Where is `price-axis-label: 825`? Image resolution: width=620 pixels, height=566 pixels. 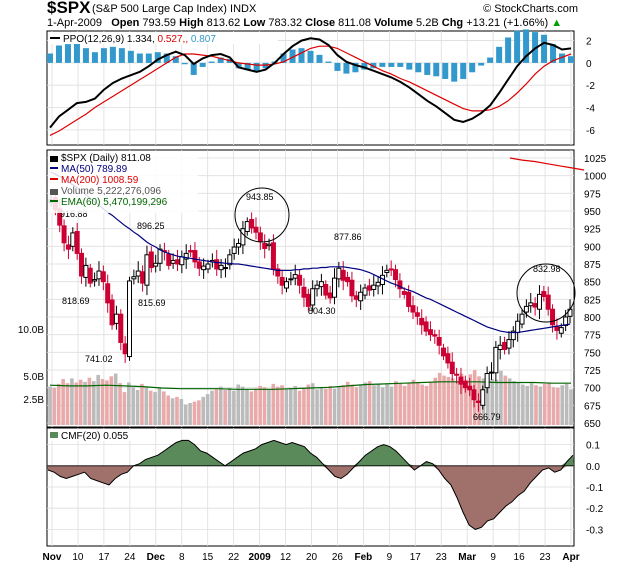 price-axis-label: 825 is located at coordinates (592, 300).